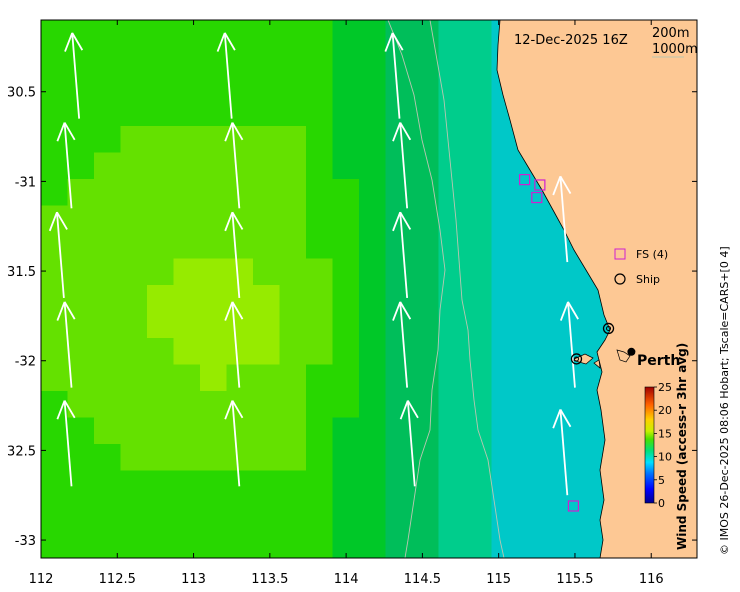 The height and width of the screenshot is (592, 740). Describe the element at coordinates (422, 579) in the screenshot. I see `lon-tick-label: 114.5` at that location.